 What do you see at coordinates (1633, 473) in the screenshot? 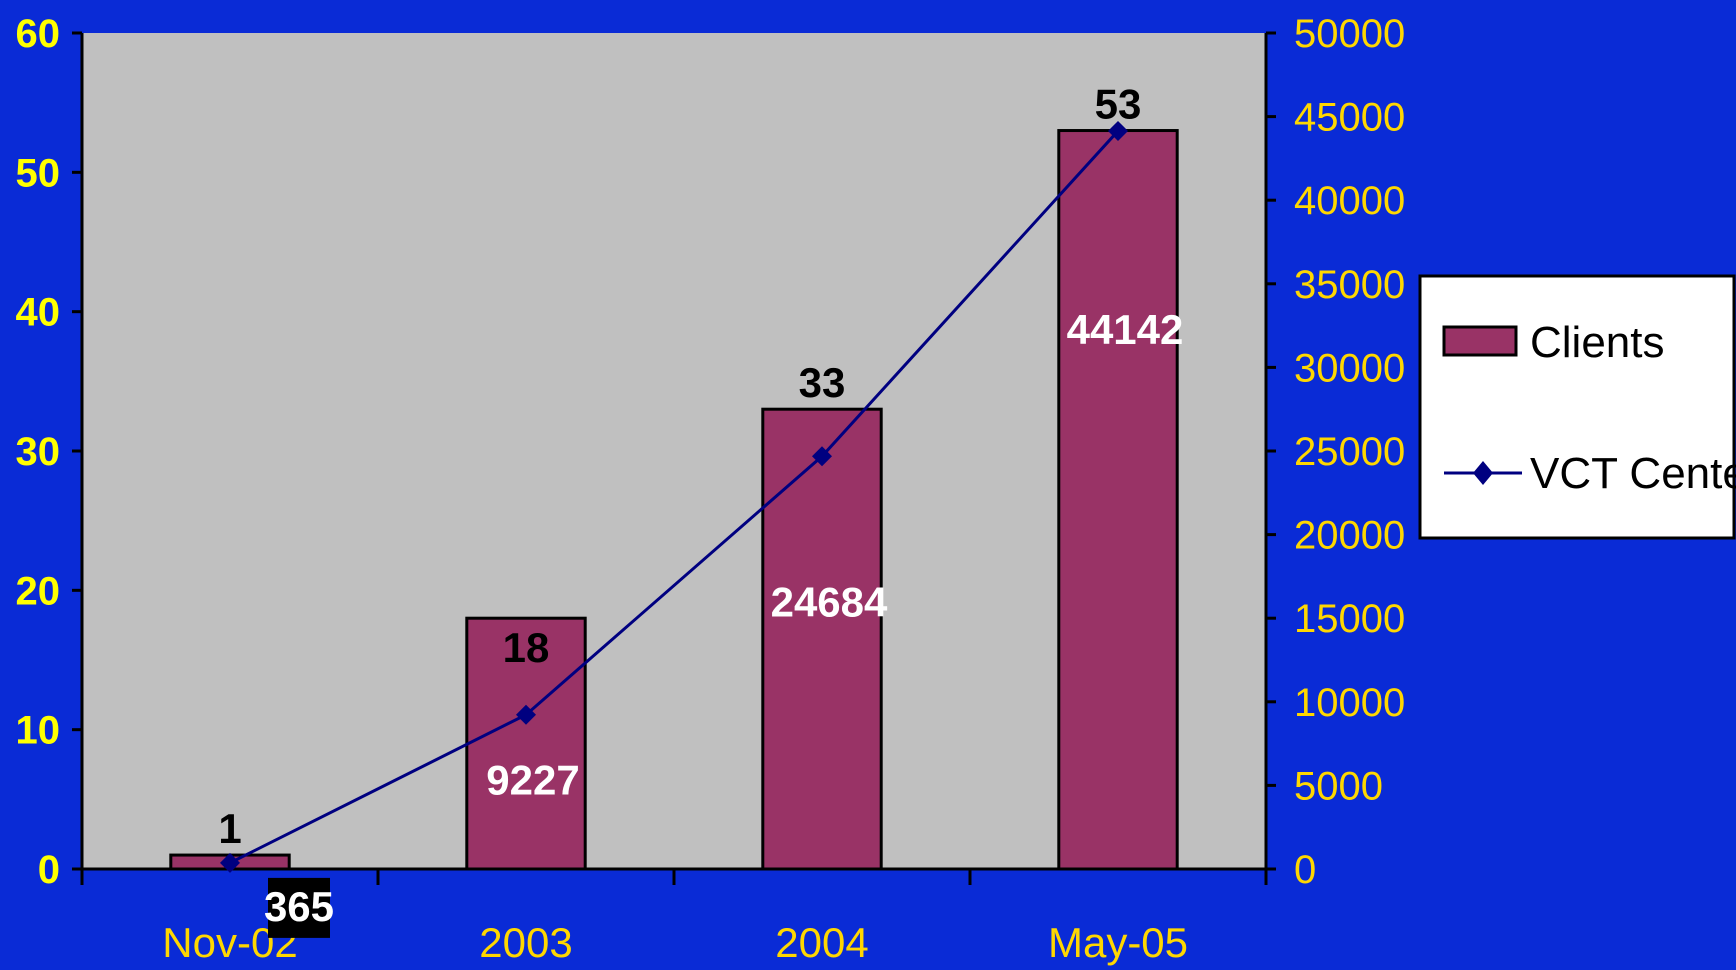
I see `legend-label-vct: VCT Center` at bounding box center [1633, 473].